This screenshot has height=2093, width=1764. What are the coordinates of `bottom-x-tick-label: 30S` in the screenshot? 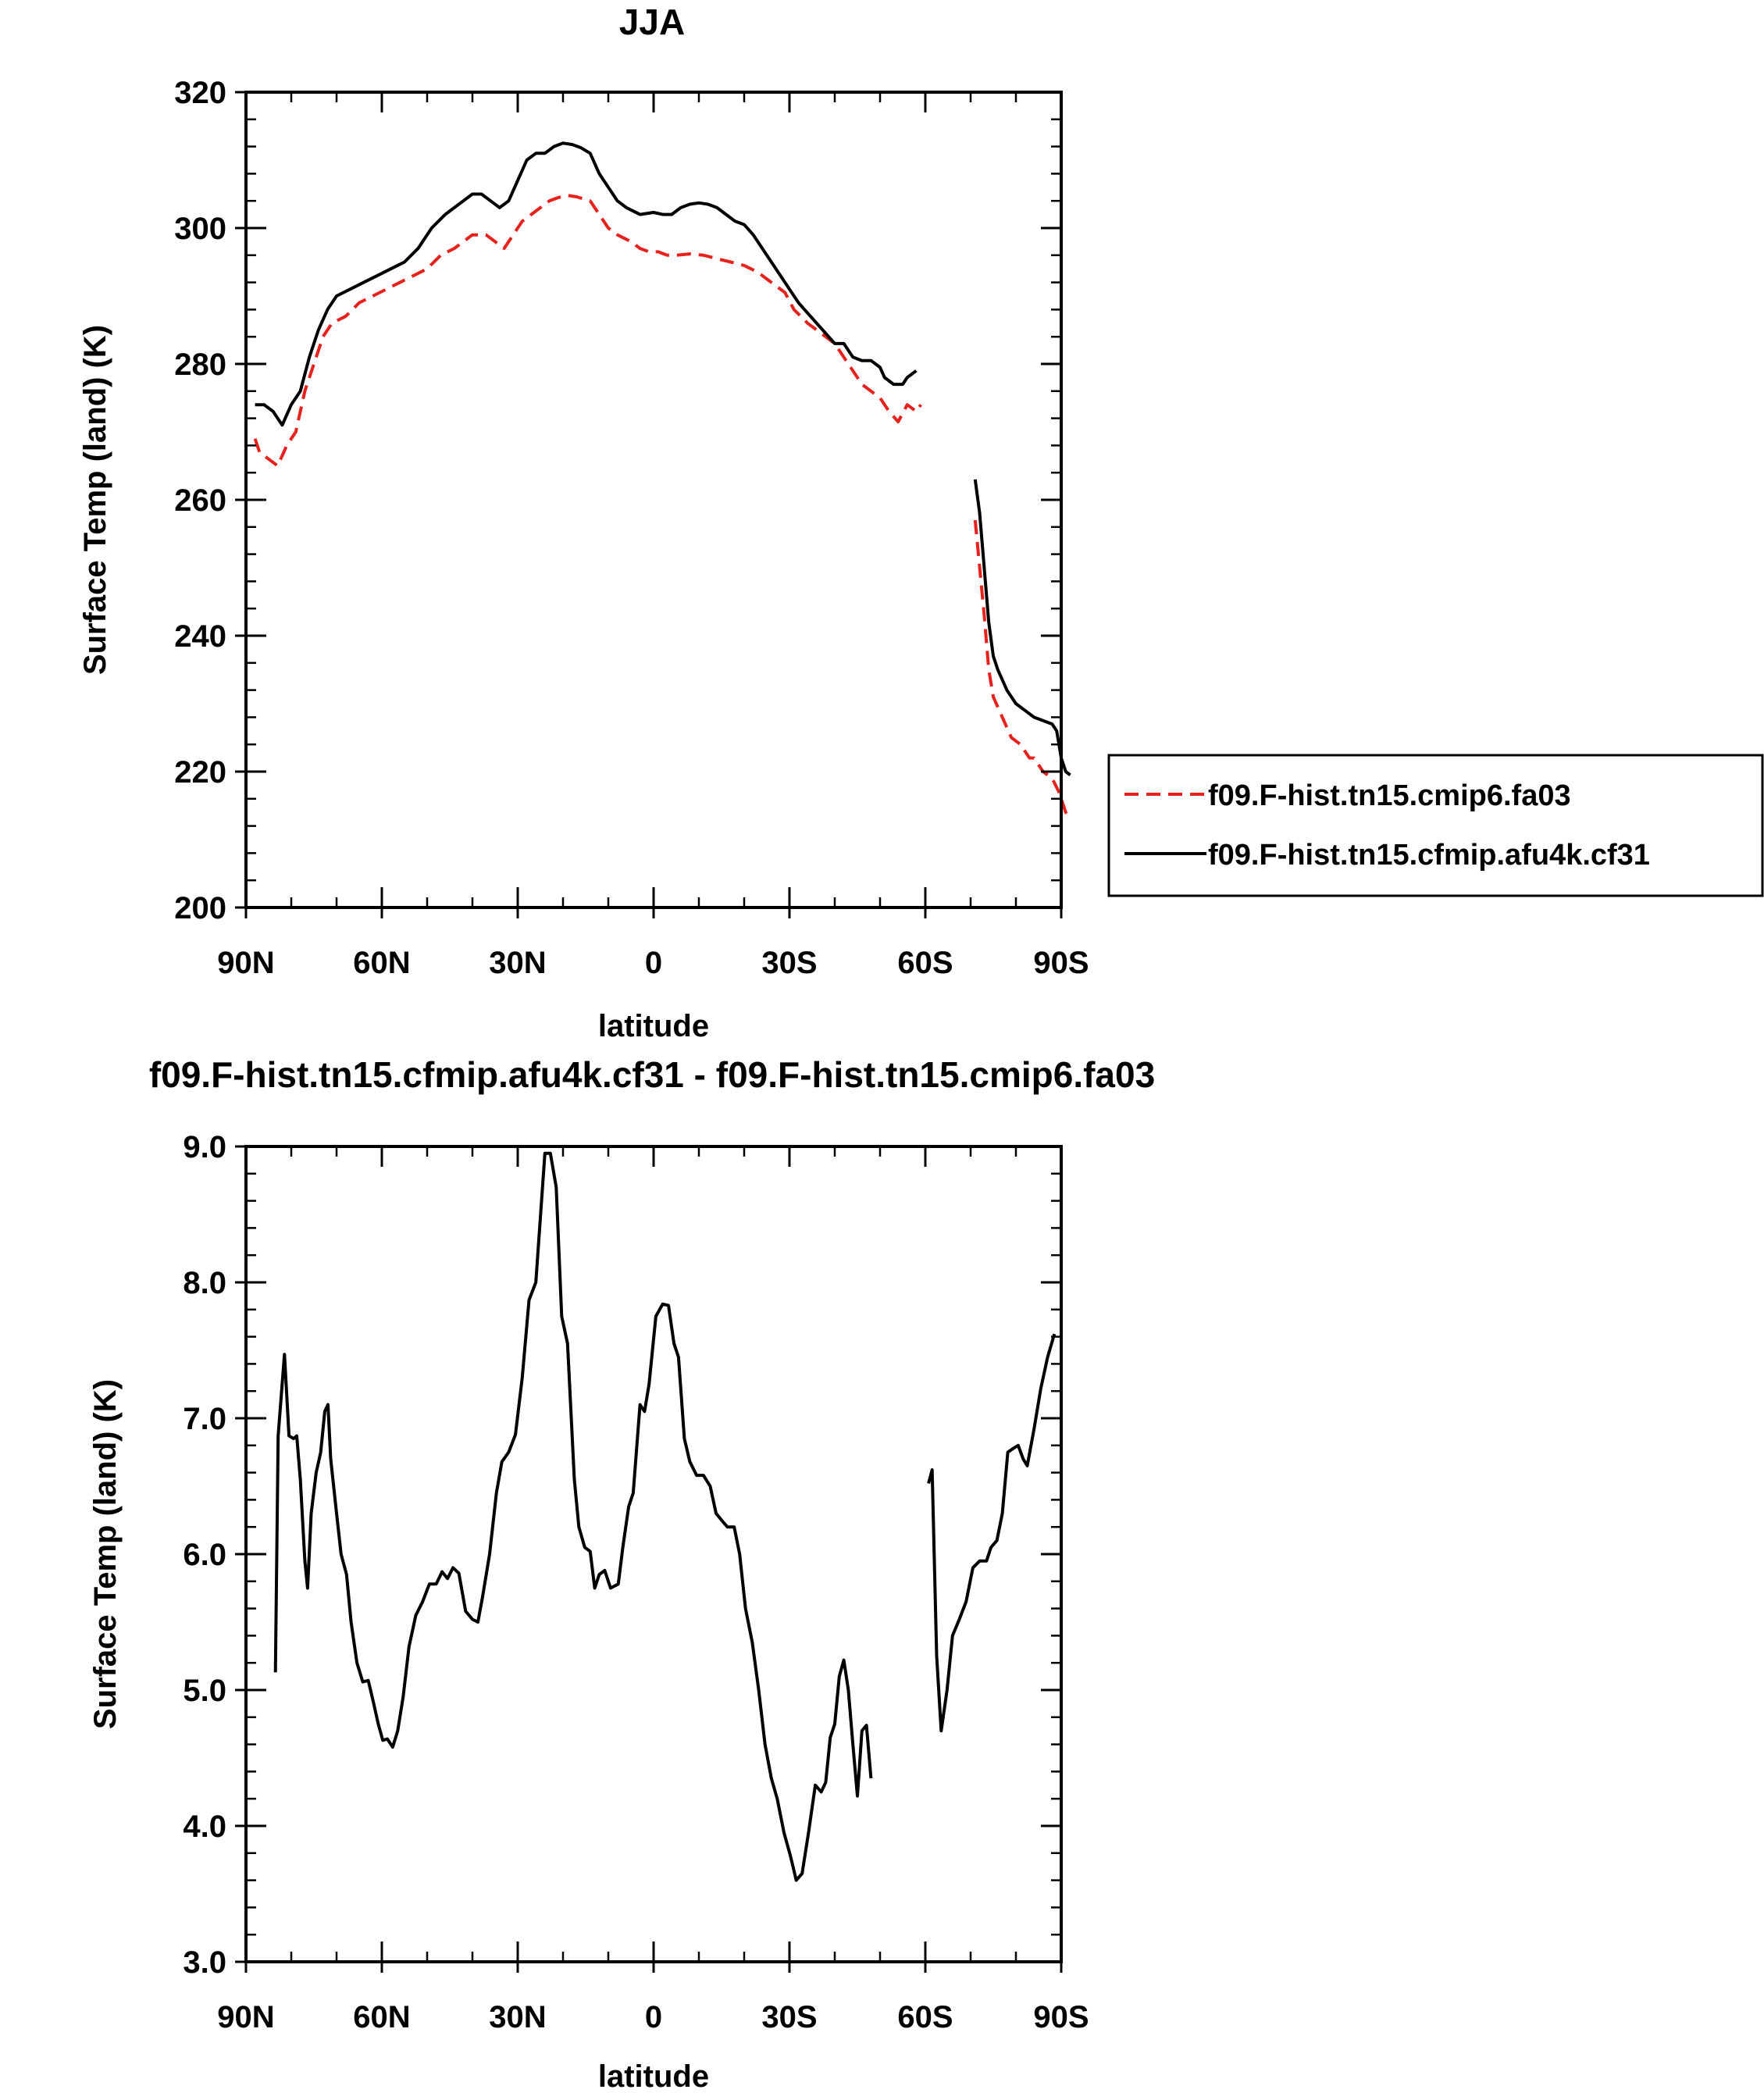 It's located at (789, 2017).